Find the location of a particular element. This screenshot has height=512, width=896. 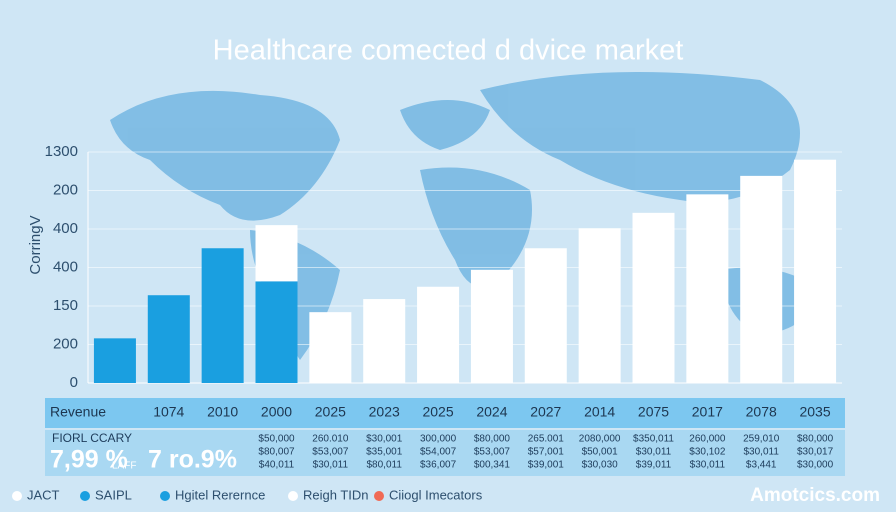

legend-label: Hgitel Rerernce is located at coordinates (220, 494).